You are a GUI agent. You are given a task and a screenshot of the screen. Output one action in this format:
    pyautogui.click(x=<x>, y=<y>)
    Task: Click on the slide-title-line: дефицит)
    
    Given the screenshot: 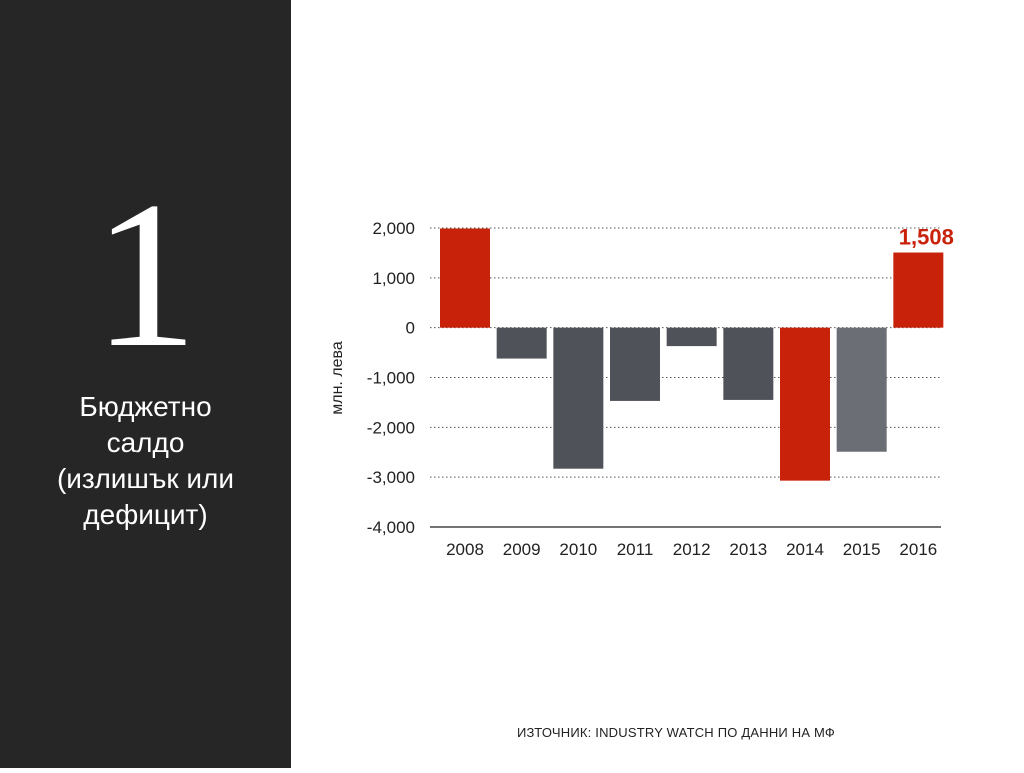 What is the action you would take?
    pyautogui.click(x=145, y=514)
    